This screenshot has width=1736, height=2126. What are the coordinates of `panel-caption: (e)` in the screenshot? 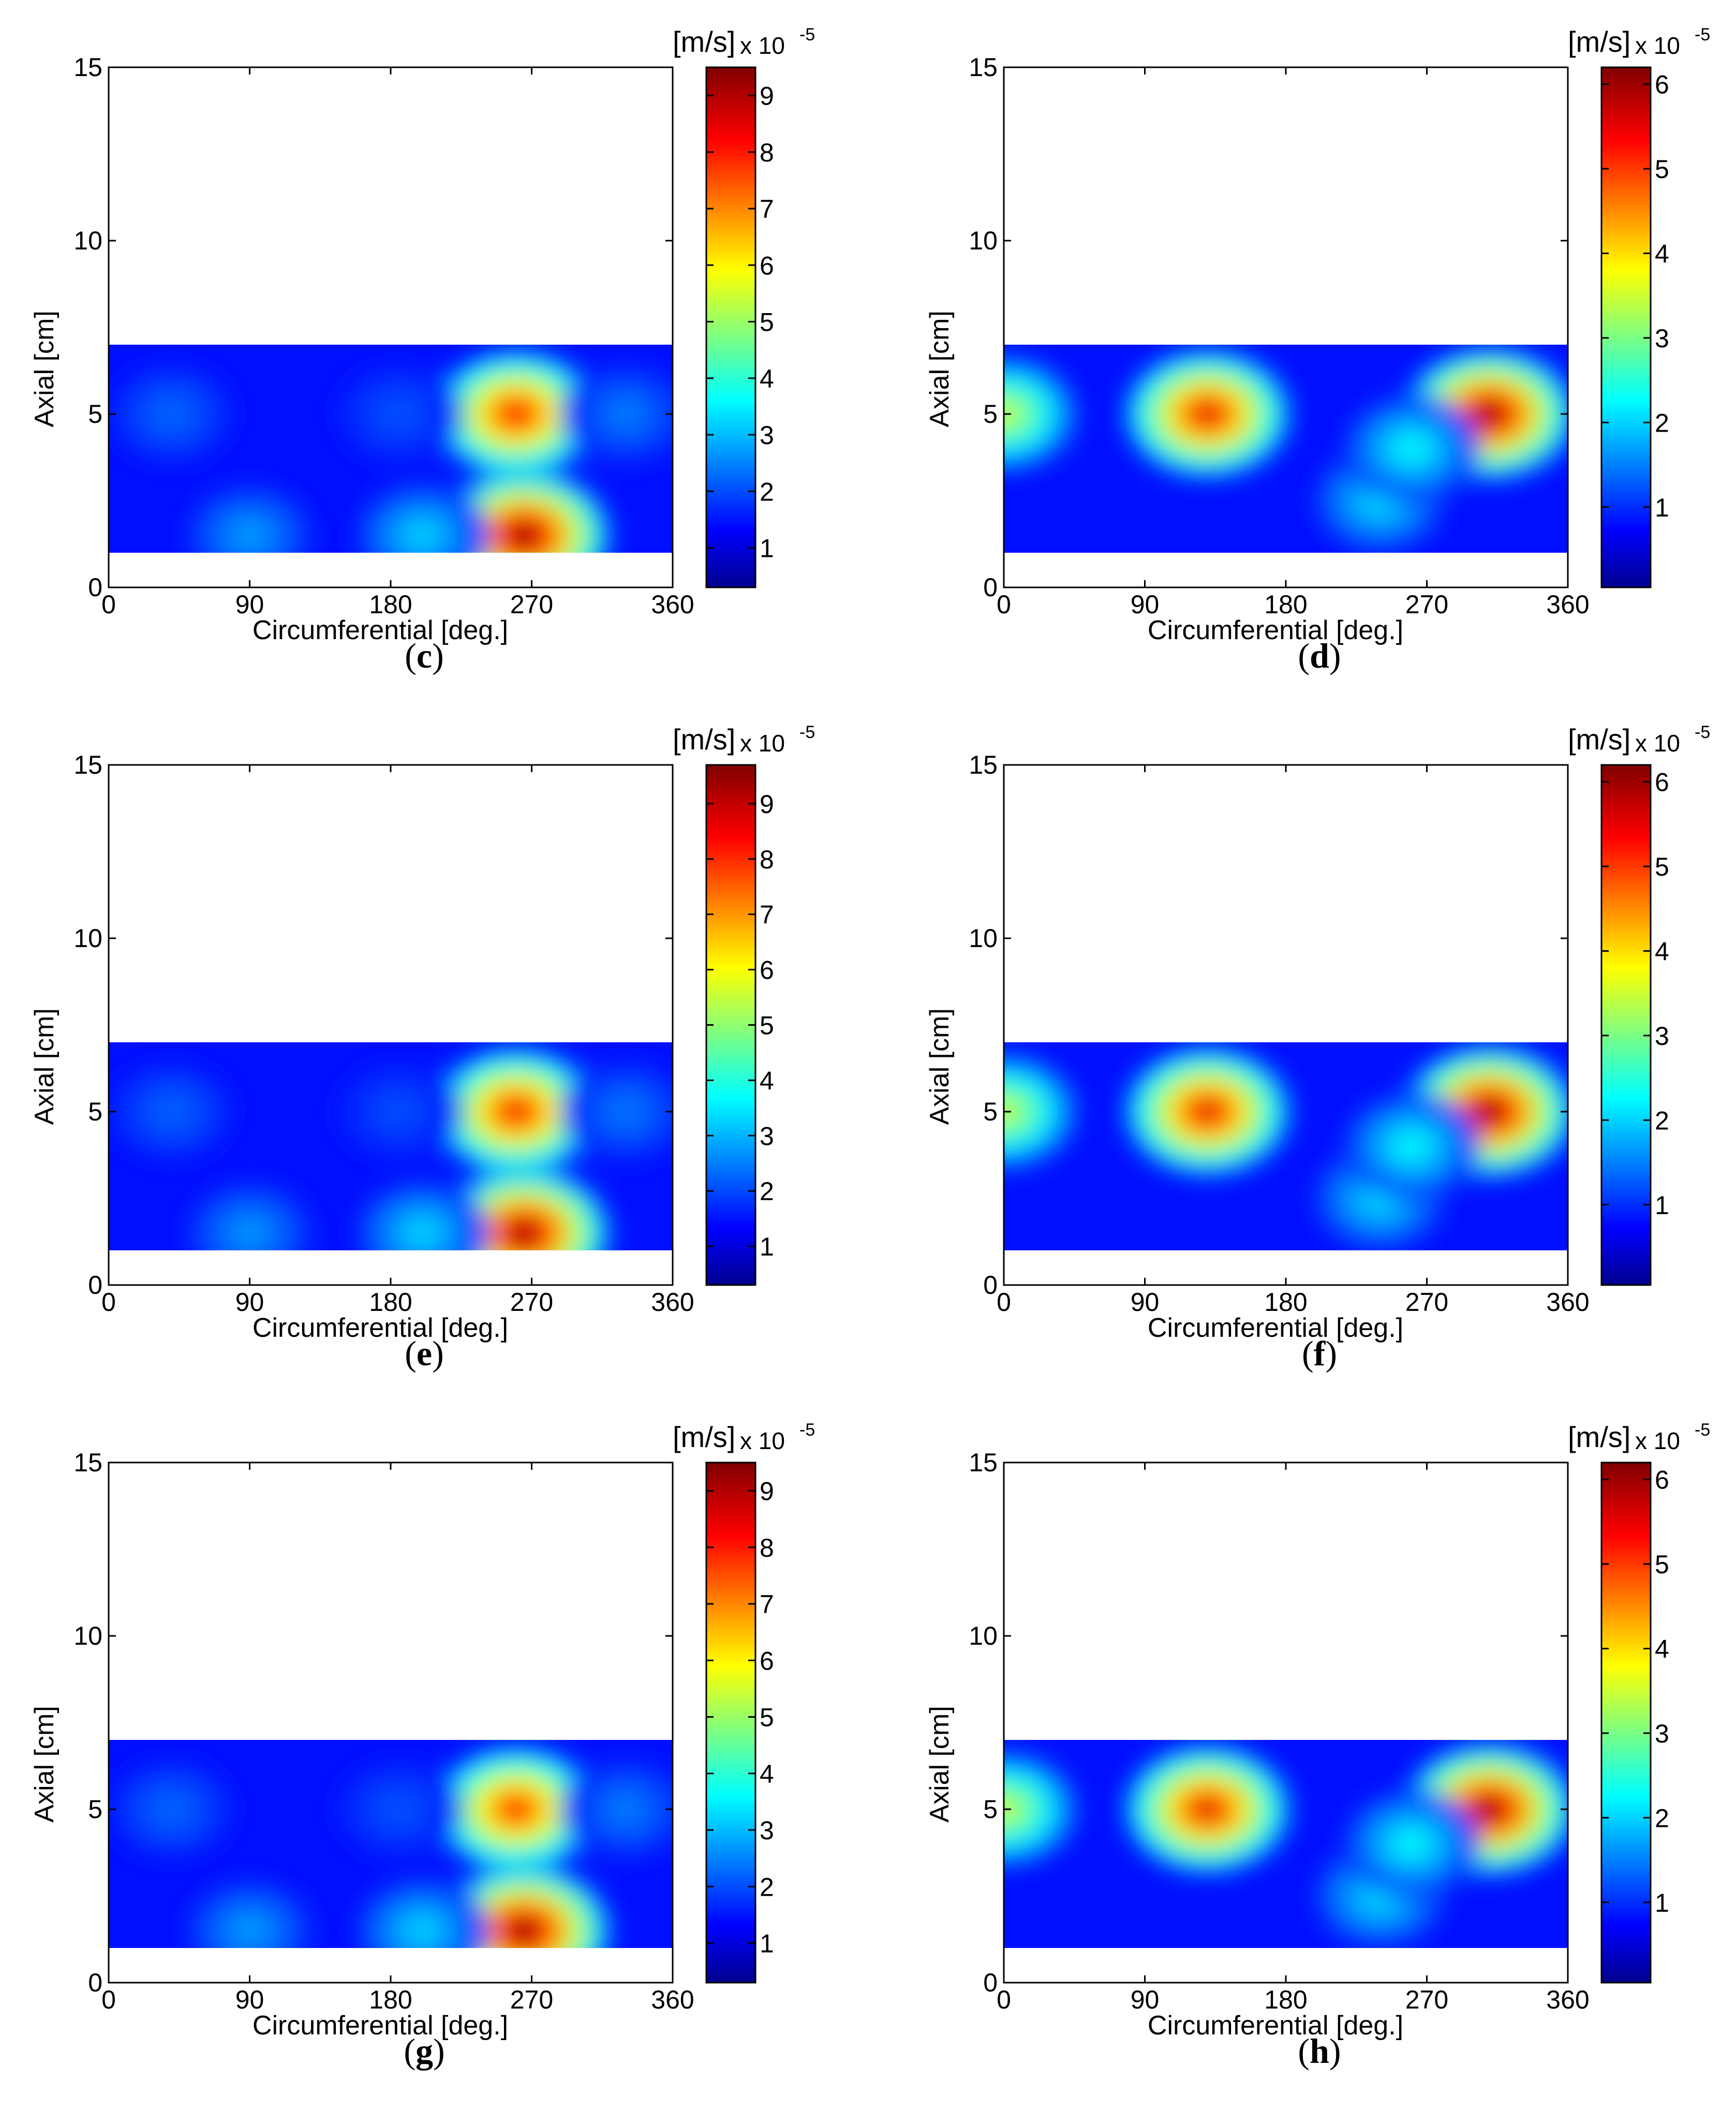 It's located at (424, 1354).